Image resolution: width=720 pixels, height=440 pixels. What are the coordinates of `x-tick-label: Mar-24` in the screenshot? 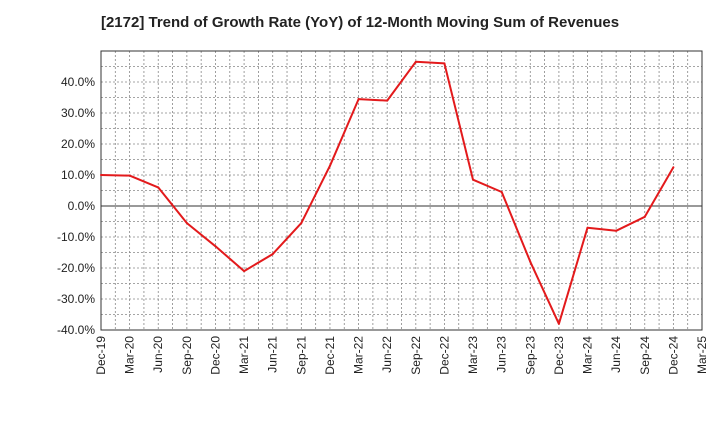 It's located at (588, 355).